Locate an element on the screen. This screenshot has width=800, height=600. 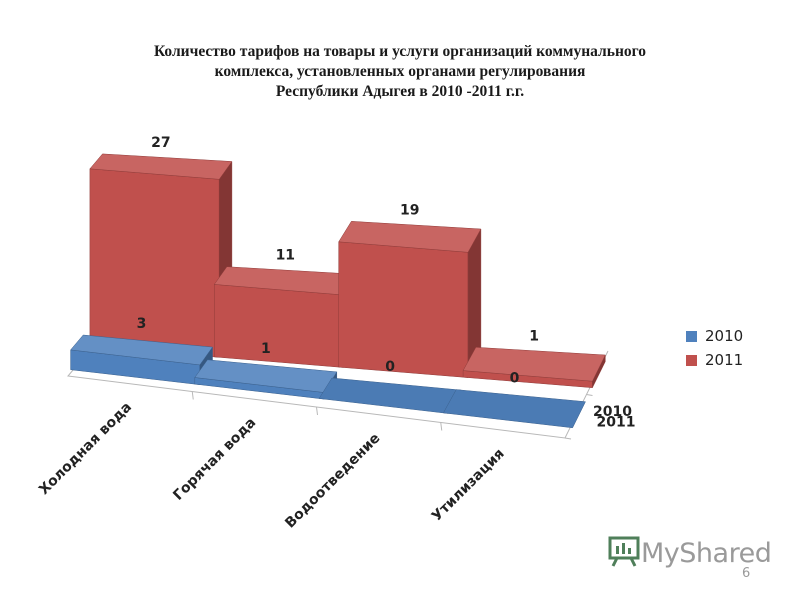
category-label-2: Горячая вода is located at coordinates (214, 459).